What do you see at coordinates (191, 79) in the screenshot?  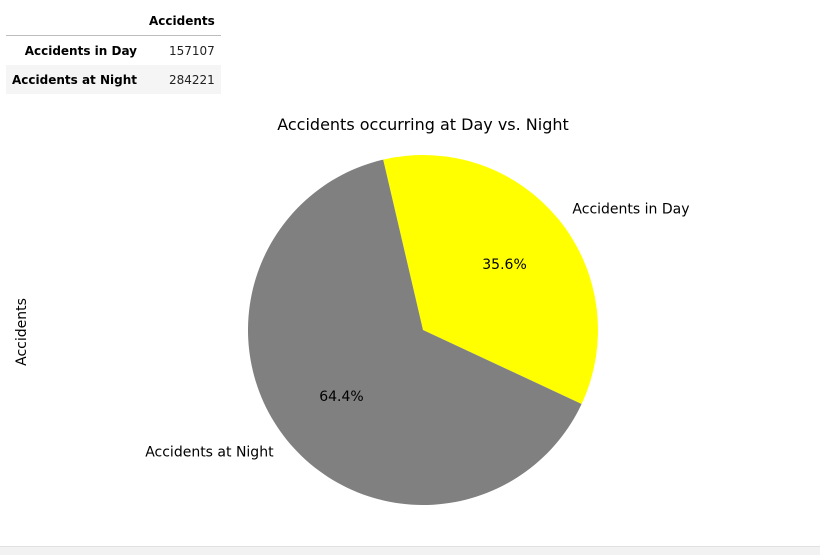 I see `row-value-night: 284221` at bounding box center [191, 79].